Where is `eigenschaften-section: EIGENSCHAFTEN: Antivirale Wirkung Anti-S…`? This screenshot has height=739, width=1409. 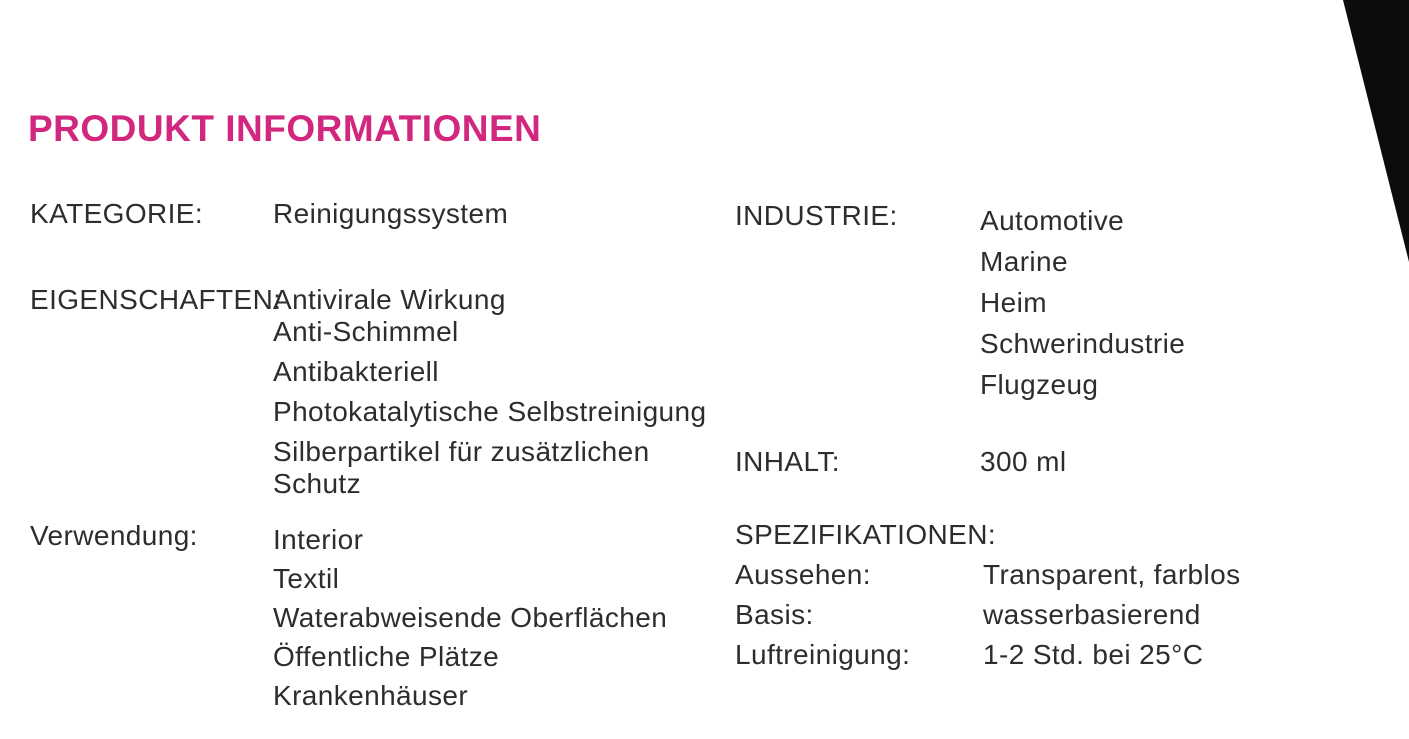
eigenschaften-section: EIGENSCHAFTEN: Antivirale Wirkung Anti-S… is located at coordinates (386, 392).